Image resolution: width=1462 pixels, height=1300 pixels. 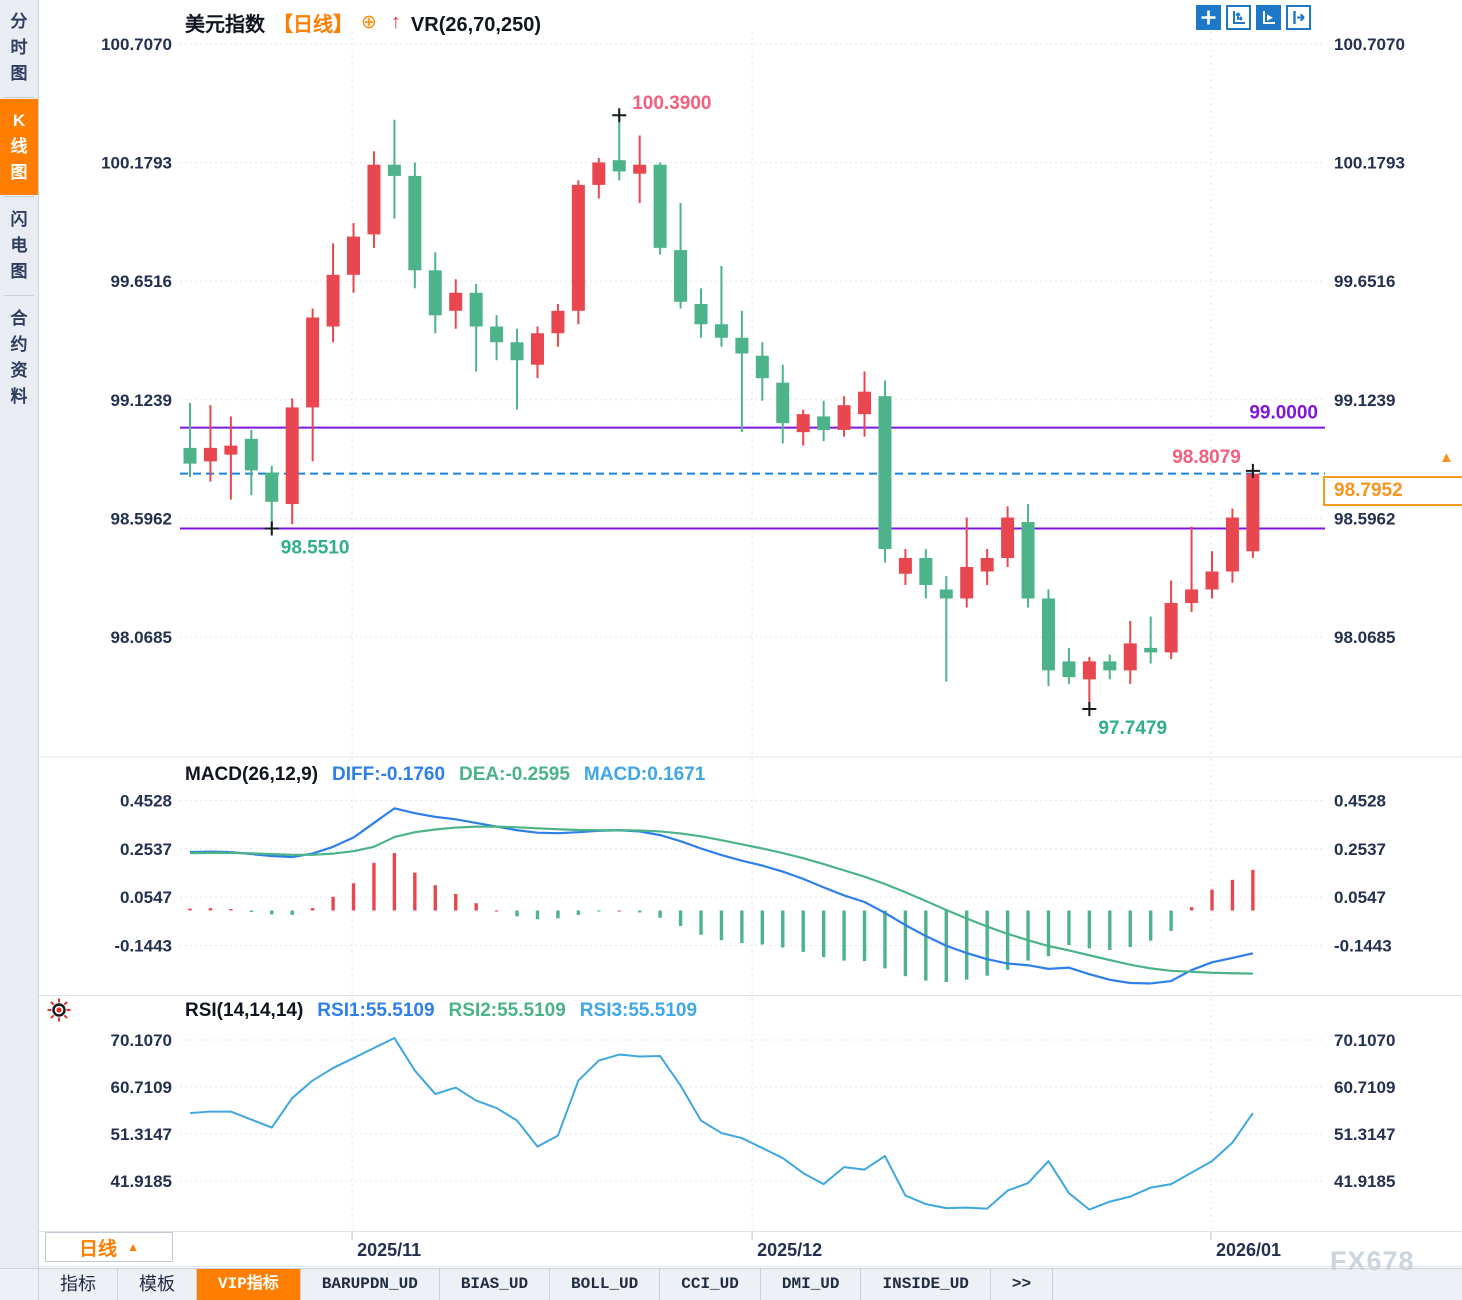 What do you see at coordinates (1268, 17) in the screenshot?
I see `auto-fit-button` at bounding box center [1268, 17].